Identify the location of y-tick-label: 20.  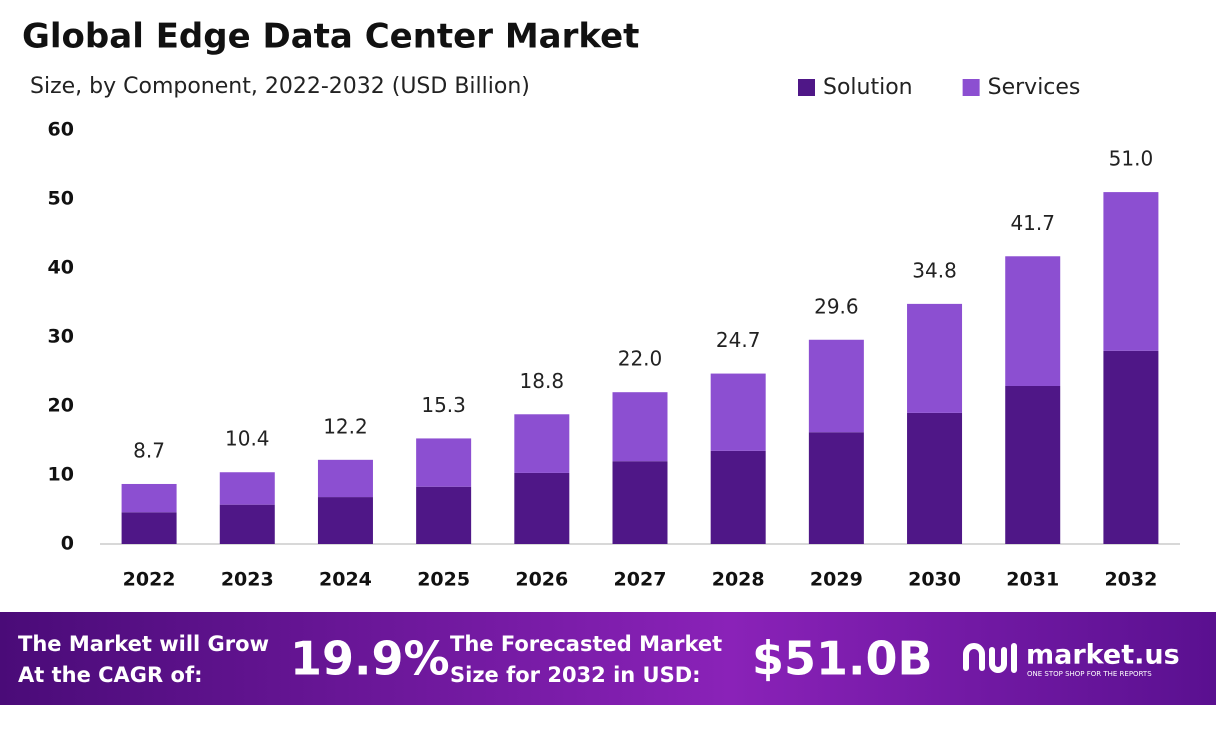
(61, 406).